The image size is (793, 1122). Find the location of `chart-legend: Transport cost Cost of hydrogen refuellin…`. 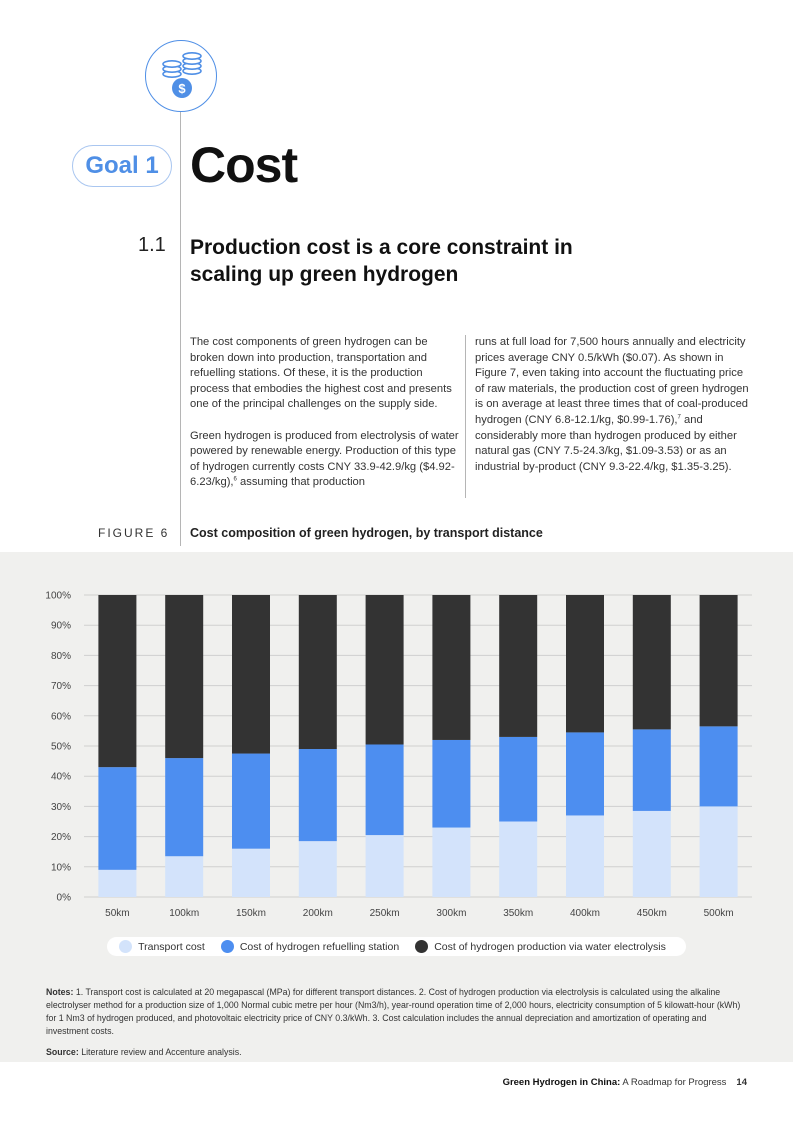

chart-legend: Transport cost Cost of hydrogen refuellin… is located at coordinates (396, 946).